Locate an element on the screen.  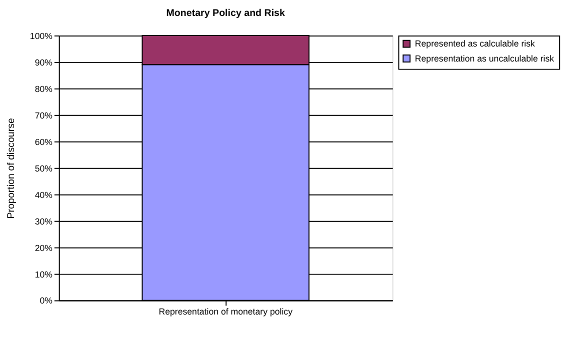
y-tick-label: 0% is located at coordinates (46, 301).